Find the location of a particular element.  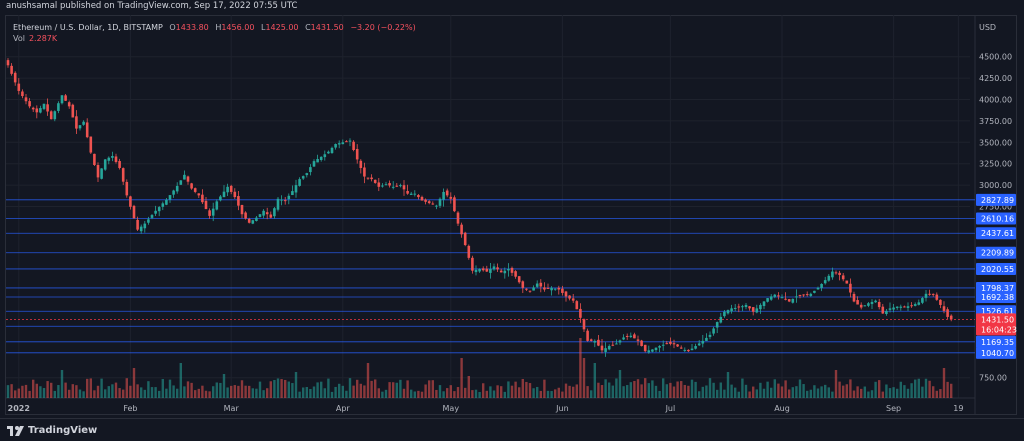

y-tick-label: 750.00 is located at coordinates (993, 378).